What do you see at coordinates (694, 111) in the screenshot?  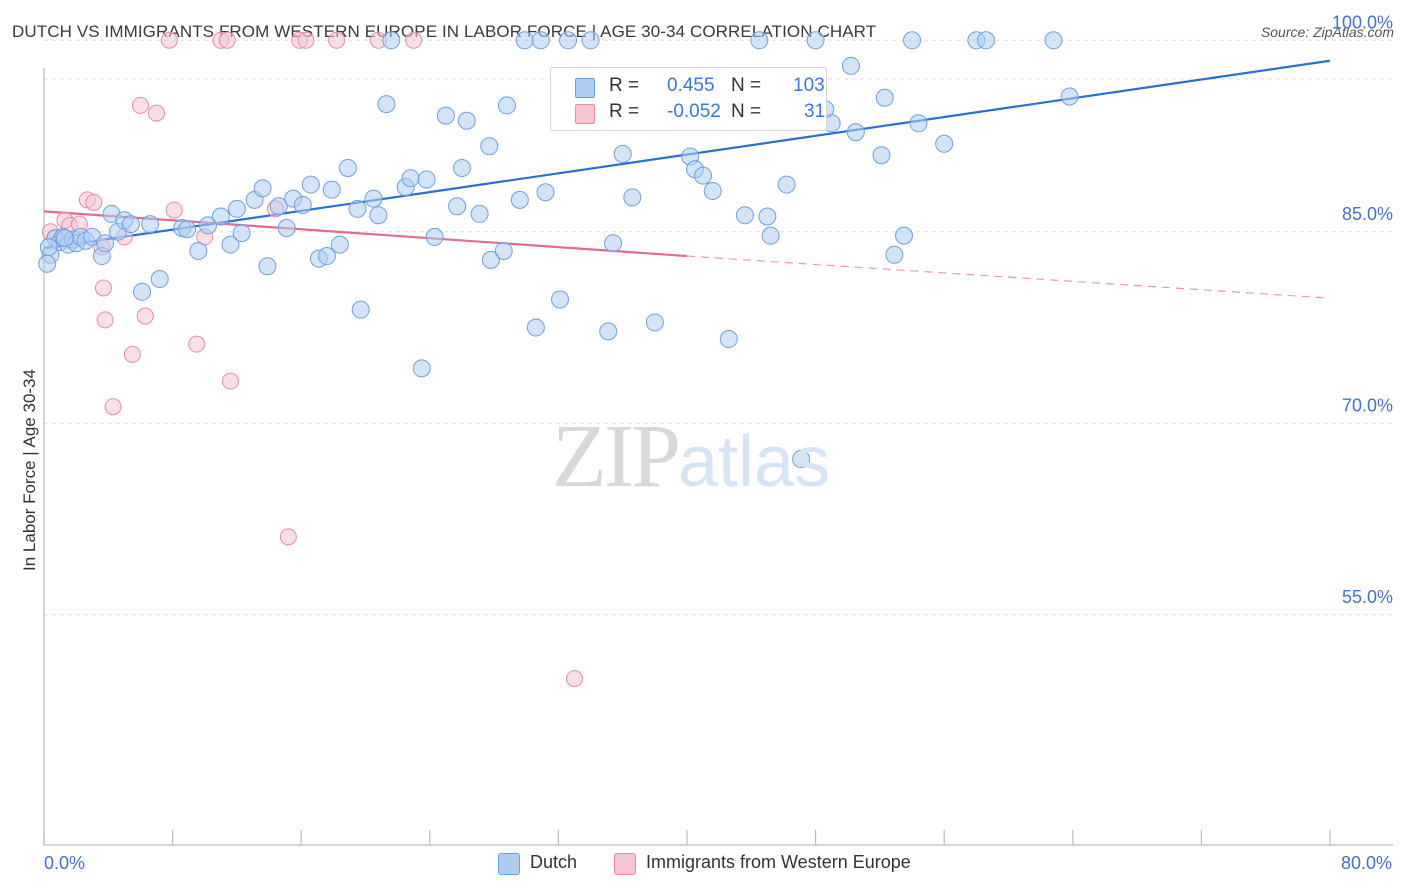 I see `legend-r-value: -0.052` at bounding box center [694, 111].